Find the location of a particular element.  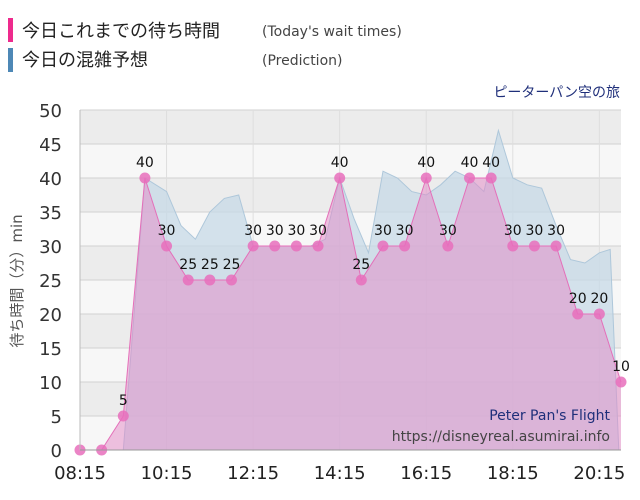

x-tick-label: 20:15 is located at coordinates (599, 473).